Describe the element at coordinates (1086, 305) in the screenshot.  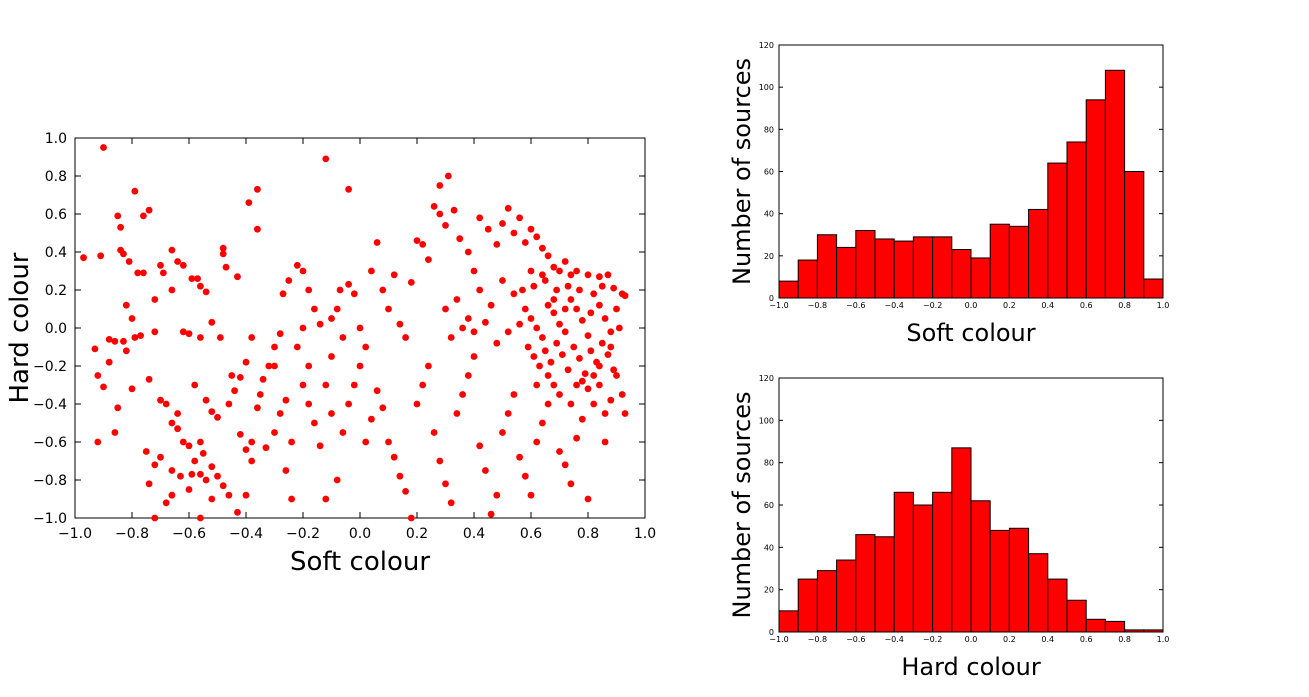
I see `x-tick-label: 0.6` at that location.